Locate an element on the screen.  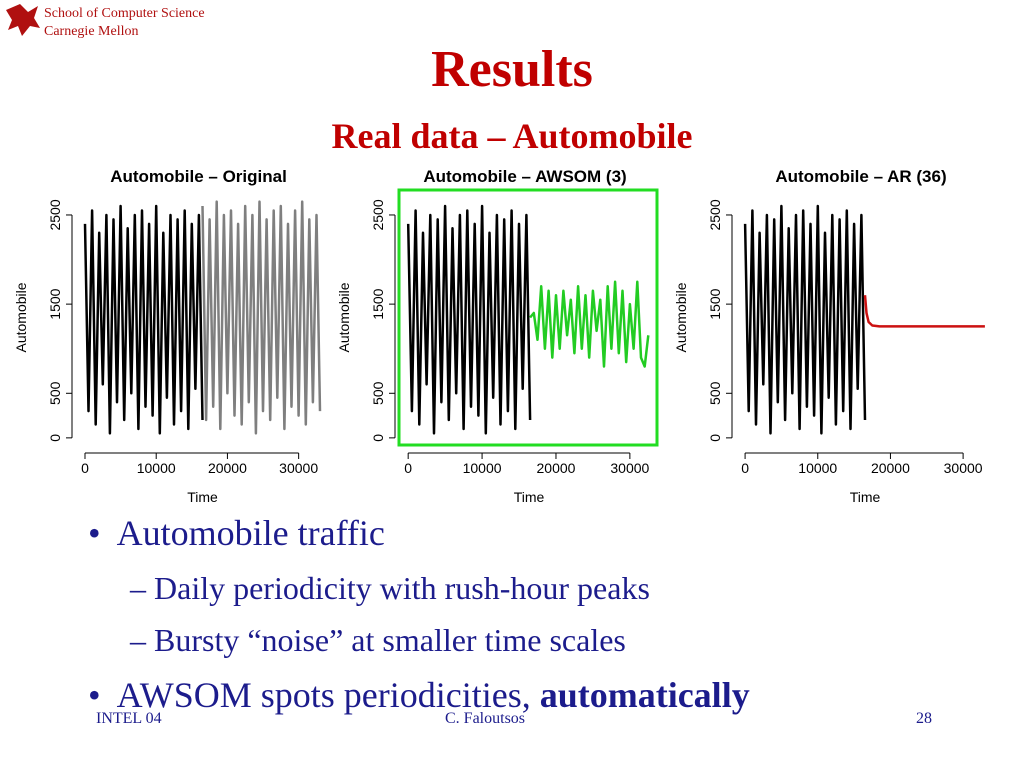
sub-bullet-text: Bursty “noise” at smaller time scales is located at coordinates (390, 640).